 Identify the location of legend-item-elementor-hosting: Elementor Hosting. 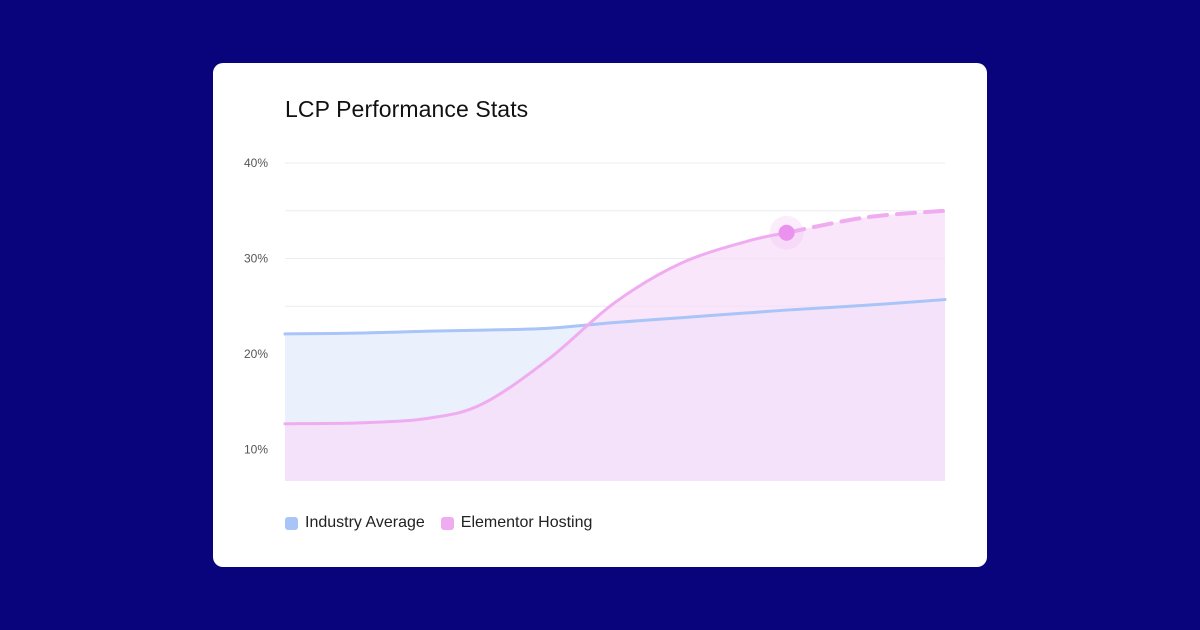
(516, 523).